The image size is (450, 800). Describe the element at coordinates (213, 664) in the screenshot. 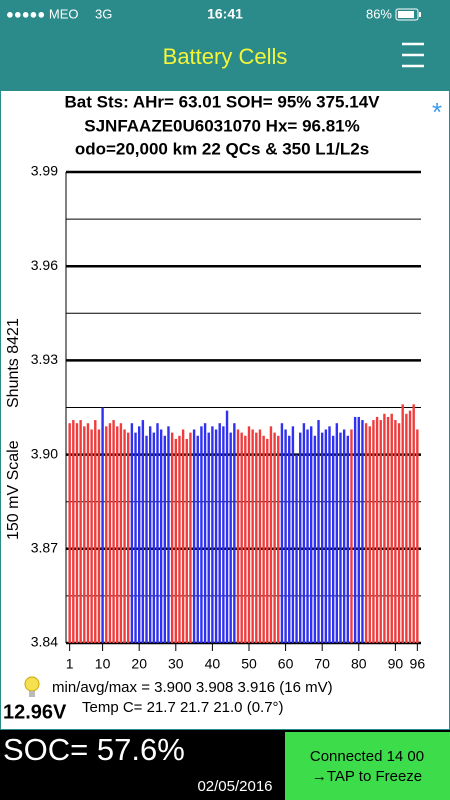

I see `x-tick-label: 40` at that location.